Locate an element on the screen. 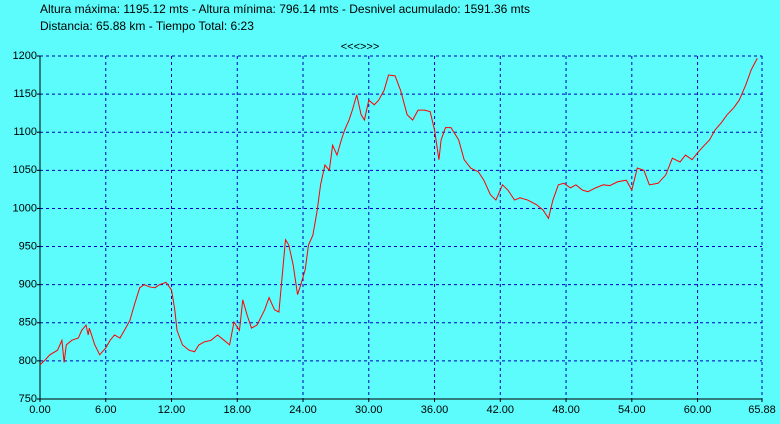 The height and width of the screenshot is (424, 780). y-tick-label: 1050 is located at coordinates (25, 170).